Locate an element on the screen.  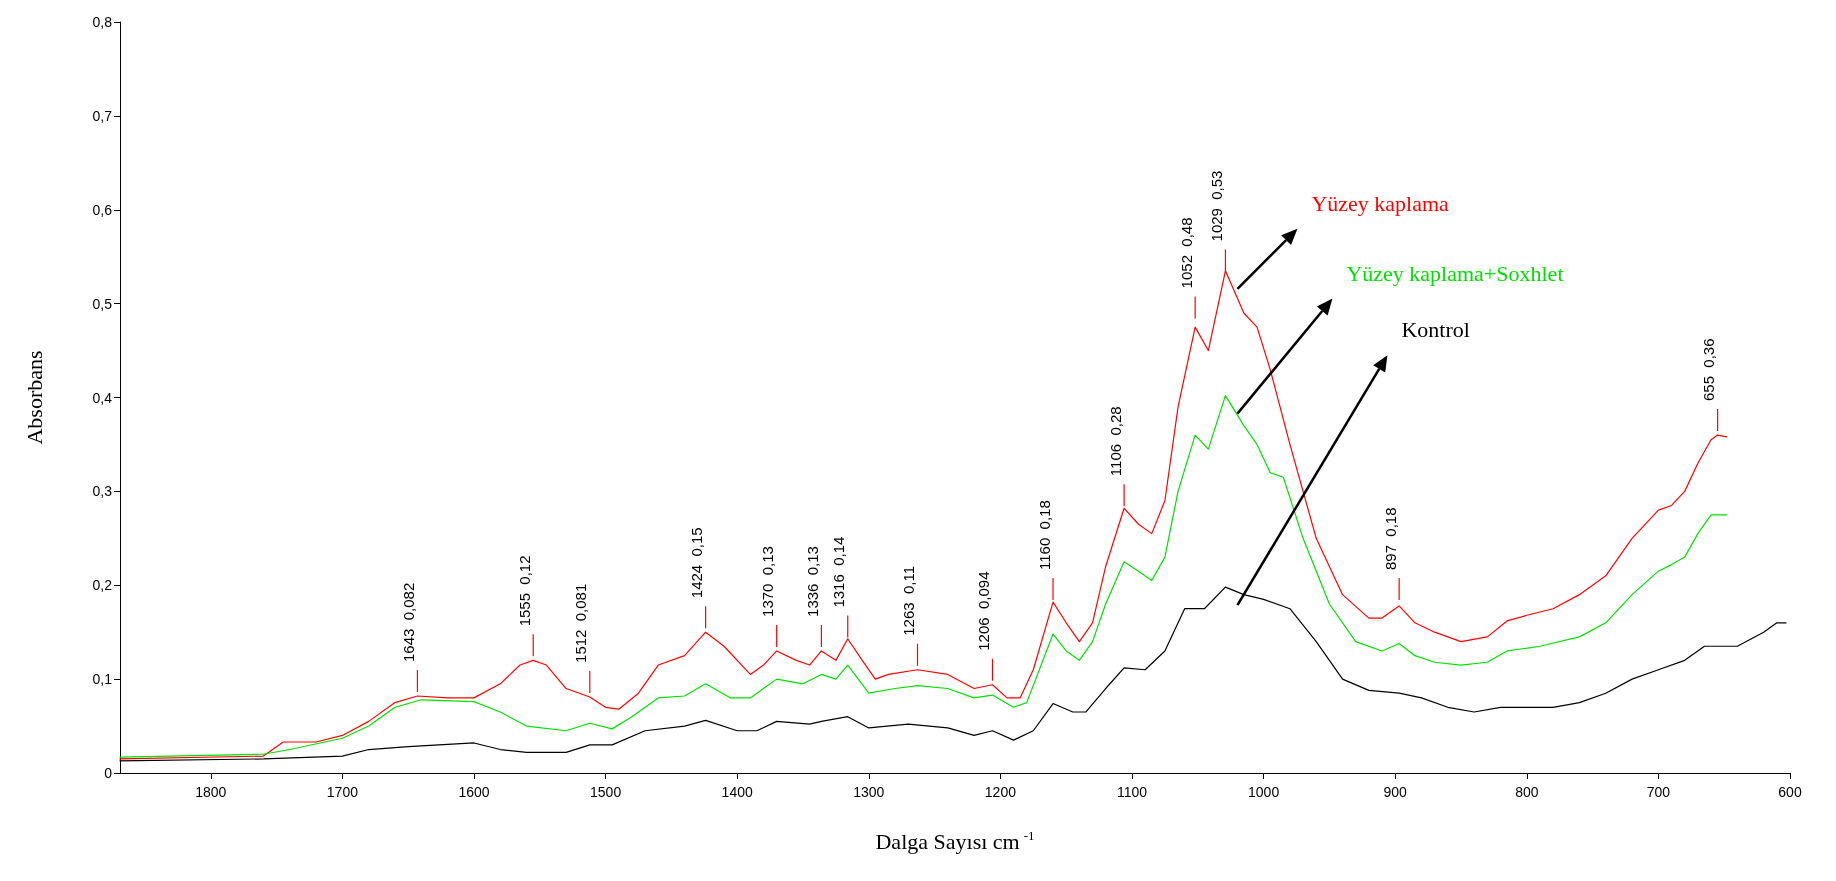
x-tick-label: 1600 is located at coordinates (474, 792).